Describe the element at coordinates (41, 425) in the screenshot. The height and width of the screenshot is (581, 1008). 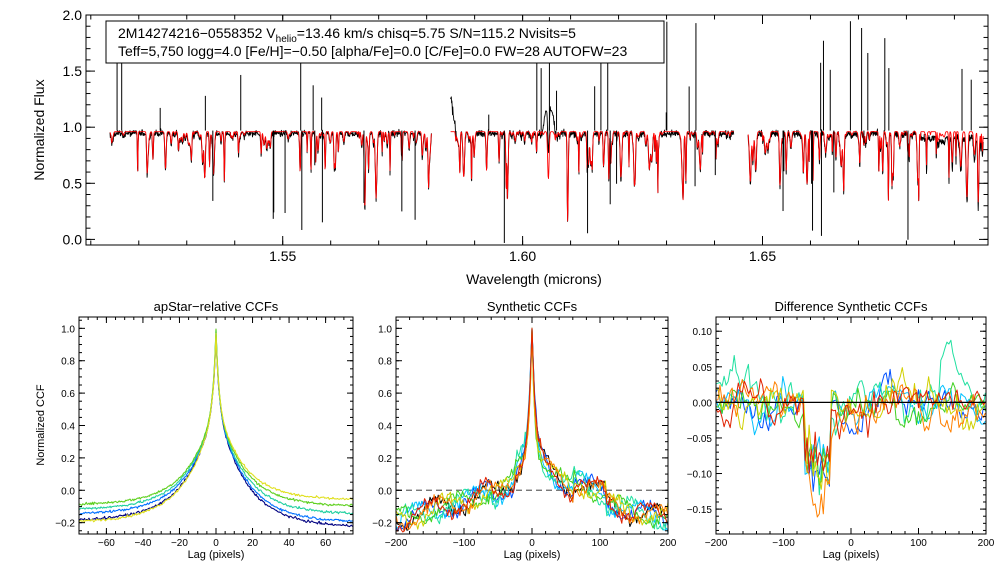
I see `apstar-ccf-ylabel: Normalized CCF` at that location.